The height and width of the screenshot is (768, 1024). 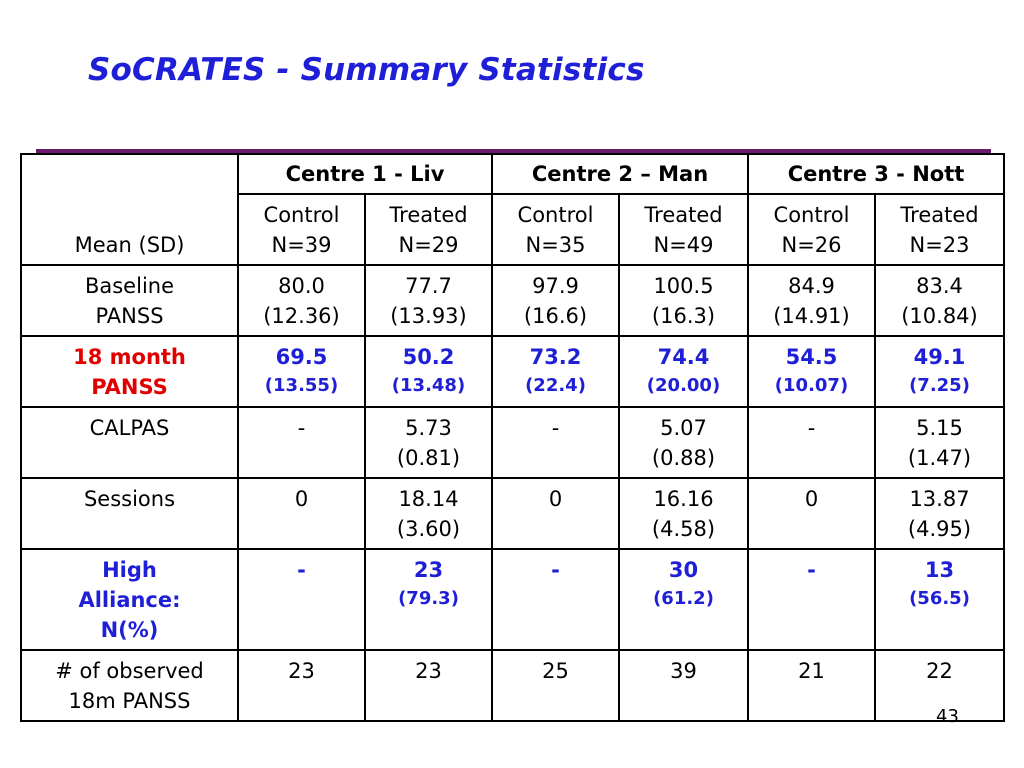 What do you see at coordinates (555, 286) in the screenshot?
I see `mean-value: 97.9` at bounding box center [555, 286].